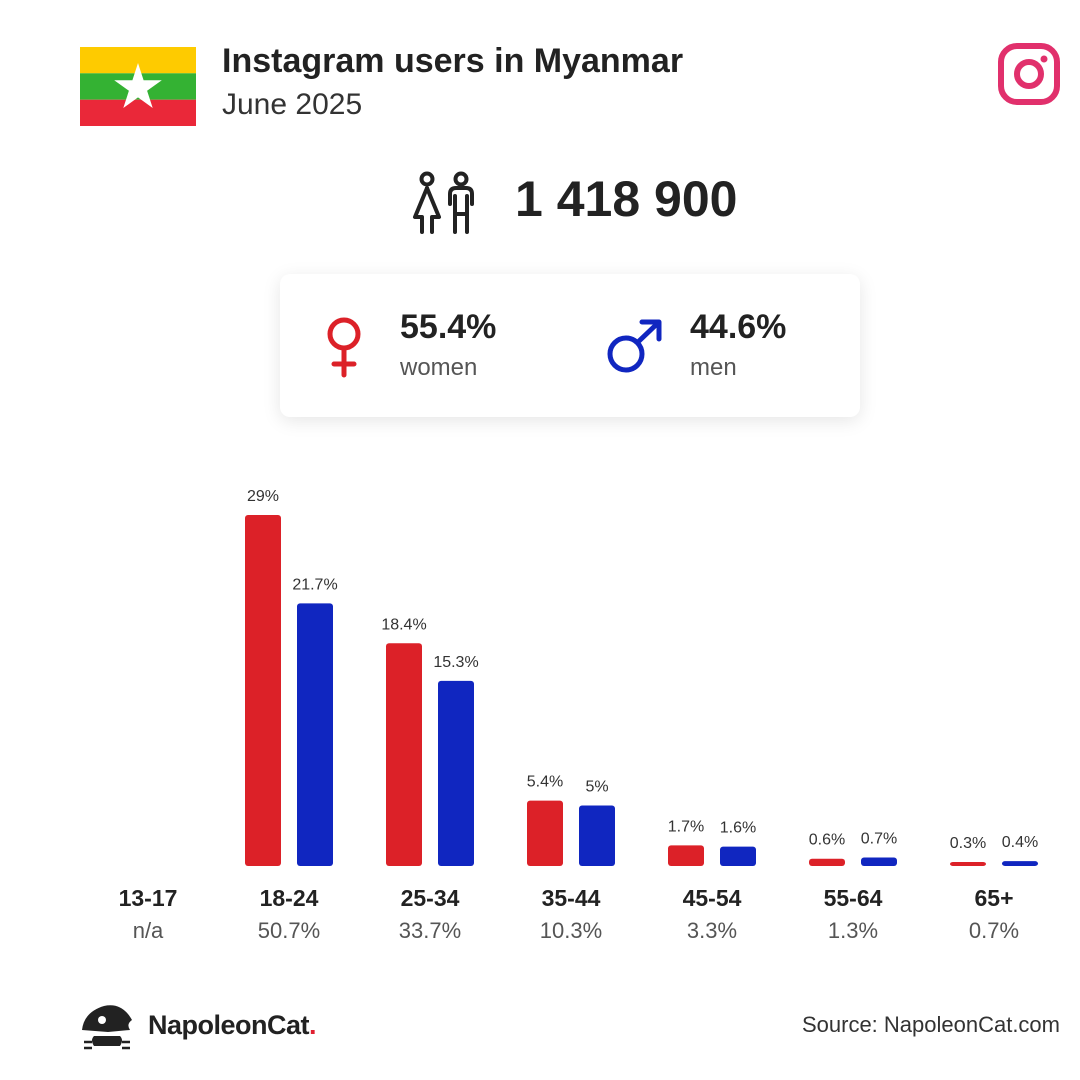 This screenshot has height=1080, width=1080. I want to click on data-label-men-25-34: 15.3%, so click(455, 662).